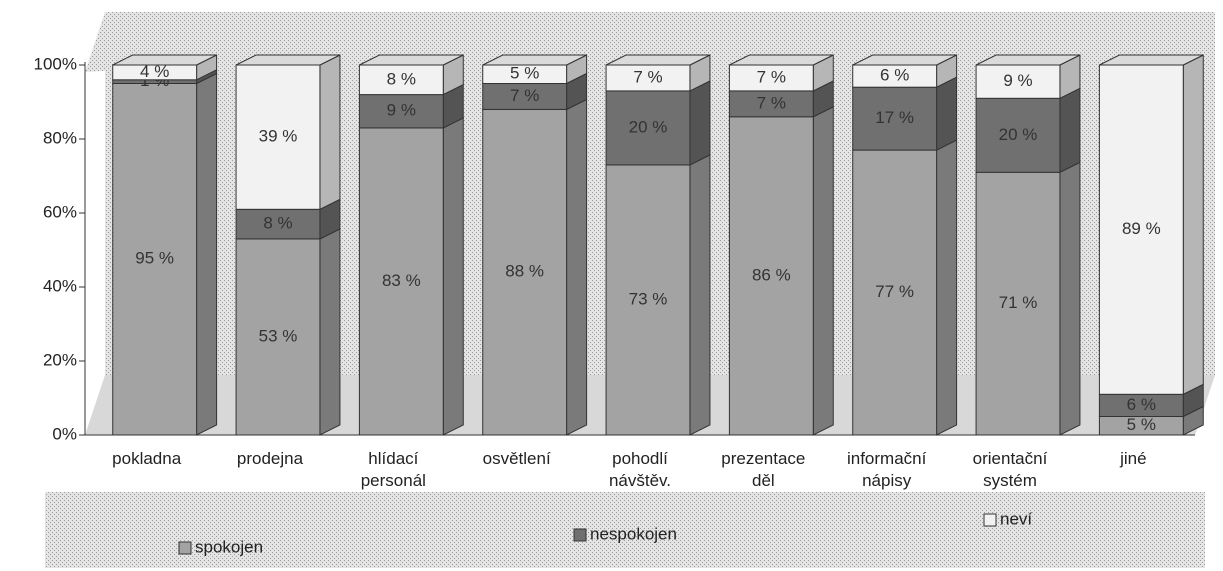  I want to click on data-label: 89 %, so click(1141, 228).